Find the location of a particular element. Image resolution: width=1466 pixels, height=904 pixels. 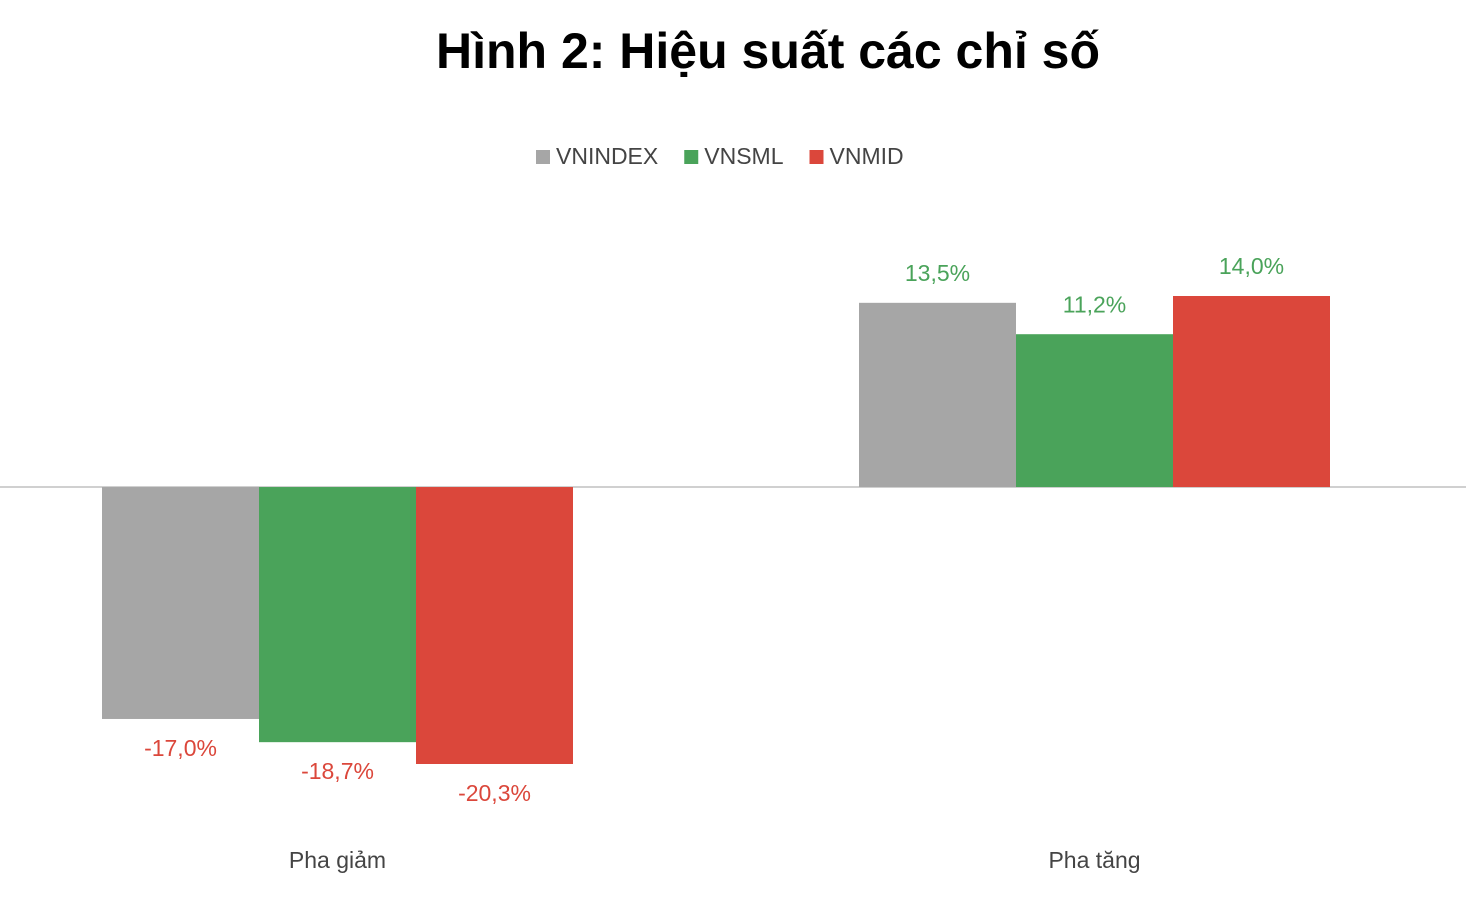

legend-label: VNMID is located at coordinates (867, 156).